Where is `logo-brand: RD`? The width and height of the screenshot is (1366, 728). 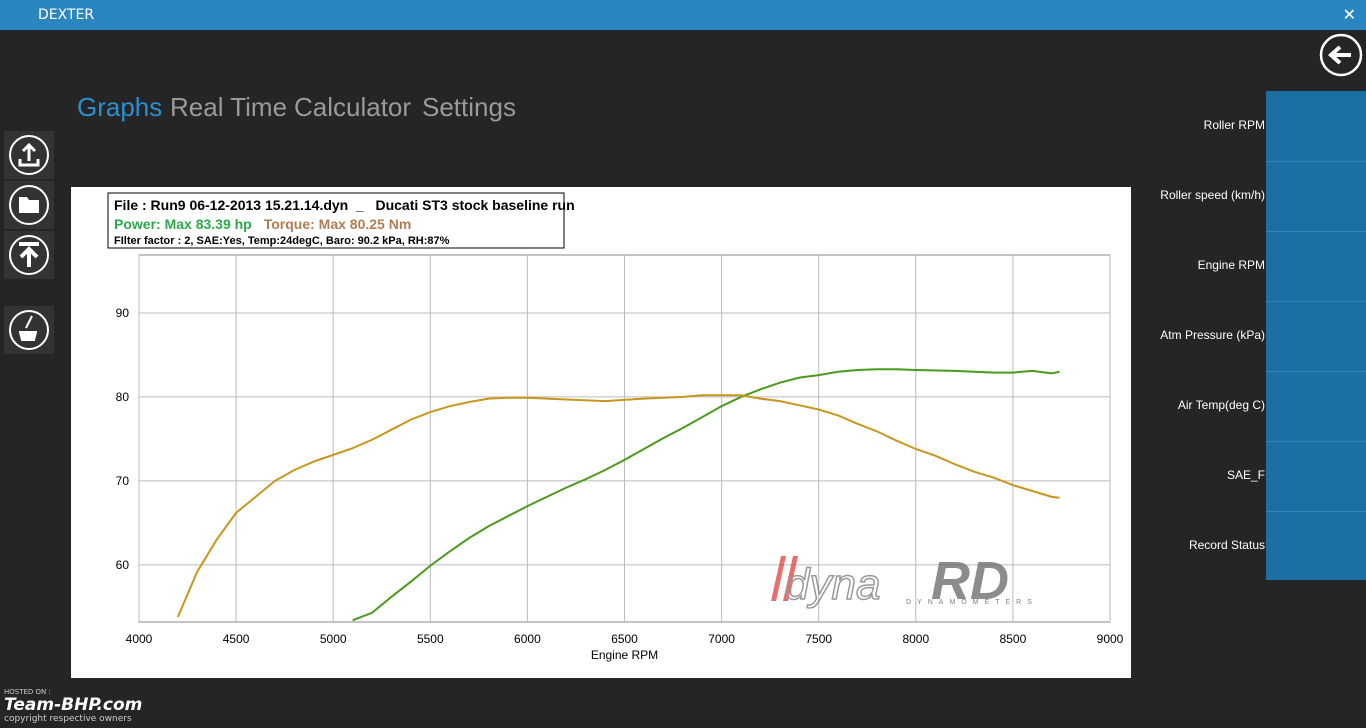 logo-brand: RD is located at coordinates (970, 581).